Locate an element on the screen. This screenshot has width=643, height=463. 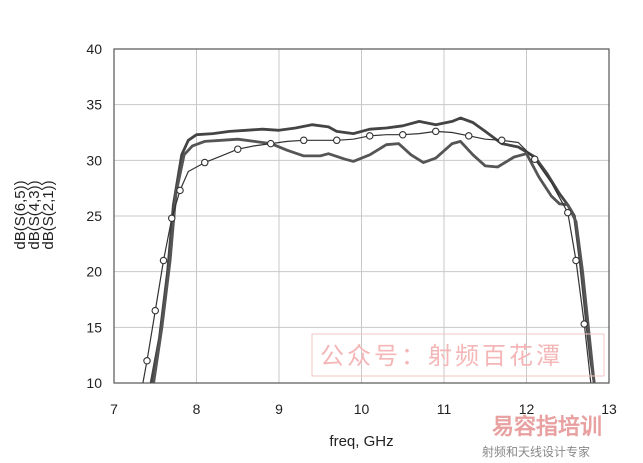
y-axis-labels: dB(S(6,5))dB(S(4,3))dB(S(2,1)) is located at coordinates (34, 214).